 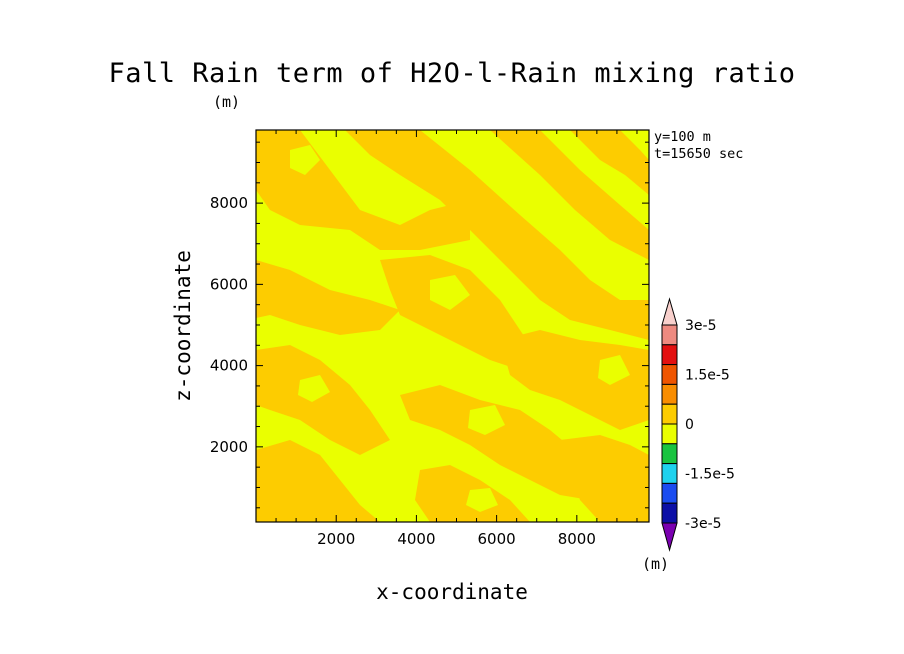 I want to click on y-axis-label: z-coordinate, so click(x=183, y=326).